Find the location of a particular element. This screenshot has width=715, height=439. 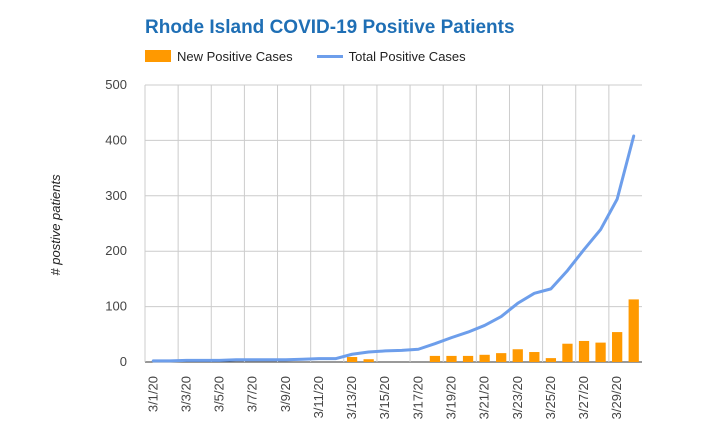

x-tick-label: 3/19/20 is located at coordinates (450, 397).